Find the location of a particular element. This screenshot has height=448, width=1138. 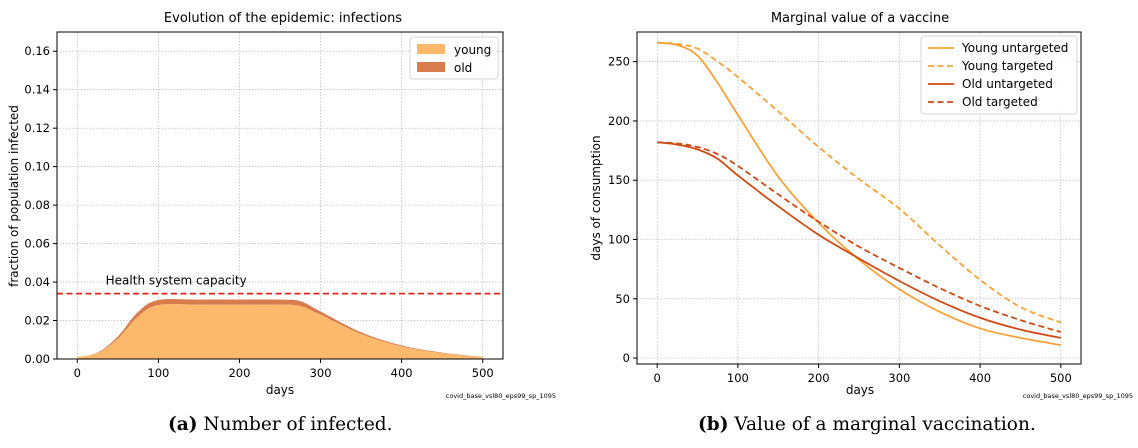

chart-a-y-ticks: 0.00 0.02 0.04 0.06 0.08 0.10 0.12 0.14 0.16 is located at coordinates (40, 205).